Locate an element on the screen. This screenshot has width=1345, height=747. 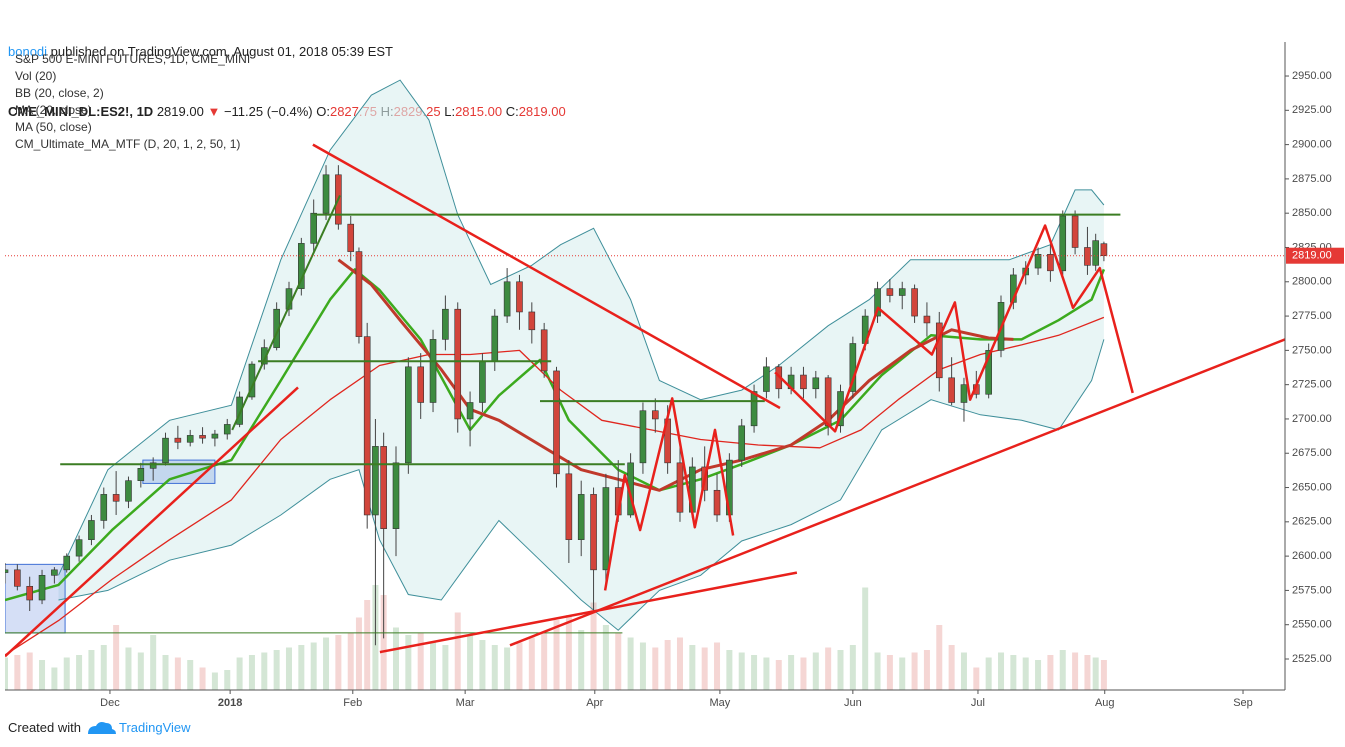
y-tick-label: 2625.00 is located at coordinates (1312, 522).